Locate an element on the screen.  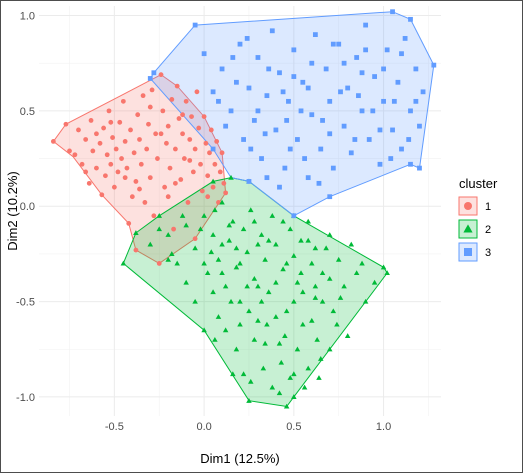
legend: cluster 1 2 3 is located at coordinates (478, 219).